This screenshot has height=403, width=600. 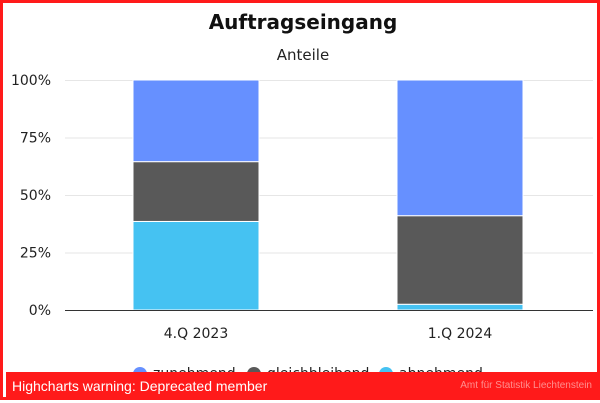 What do you see at coordinates (303, 22) in the screenshot?
I see `chart-title: Auftragseingang` at bounding box center [303, 22].